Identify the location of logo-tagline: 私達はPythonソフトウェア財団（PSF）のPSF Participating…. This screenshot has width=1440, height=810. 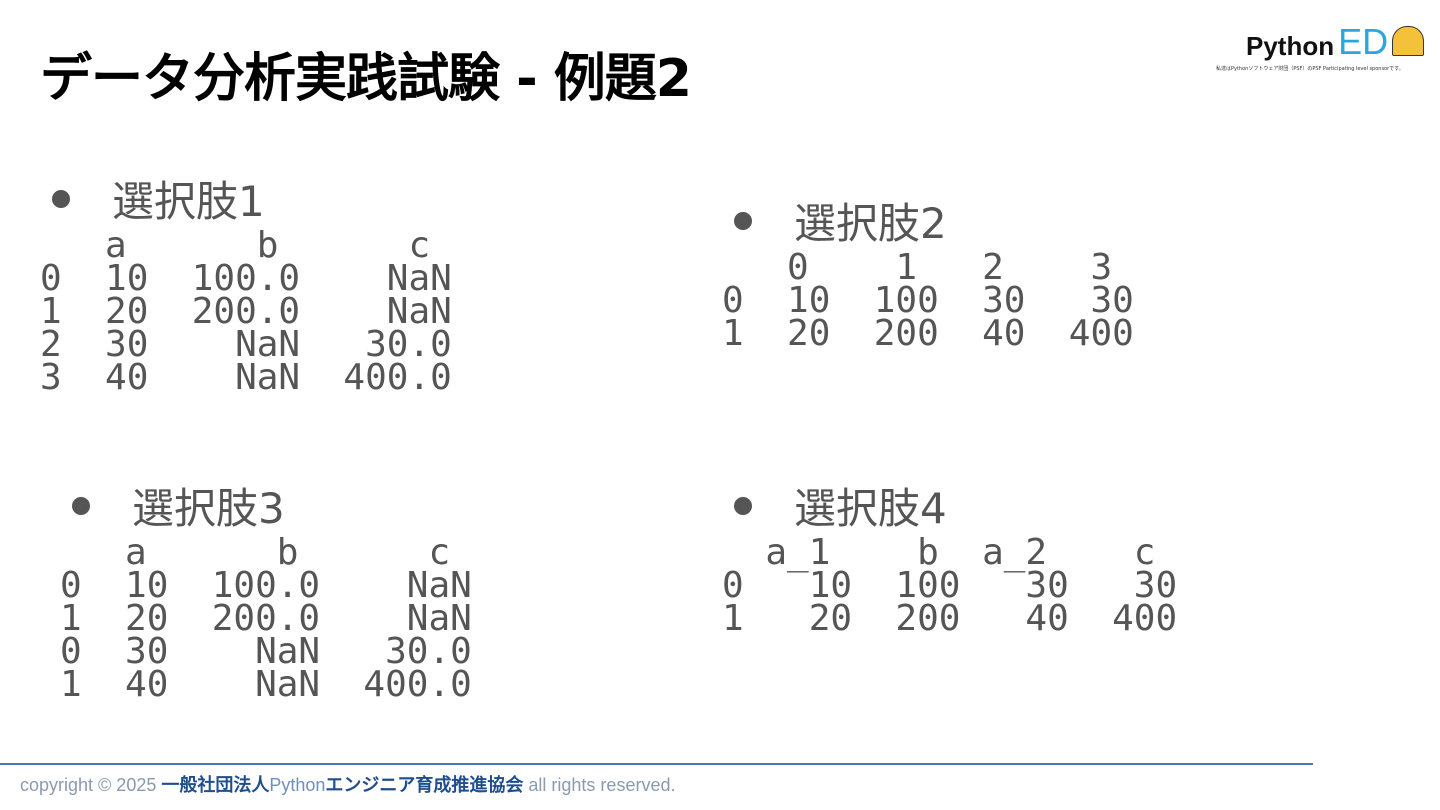
(1310, 69).